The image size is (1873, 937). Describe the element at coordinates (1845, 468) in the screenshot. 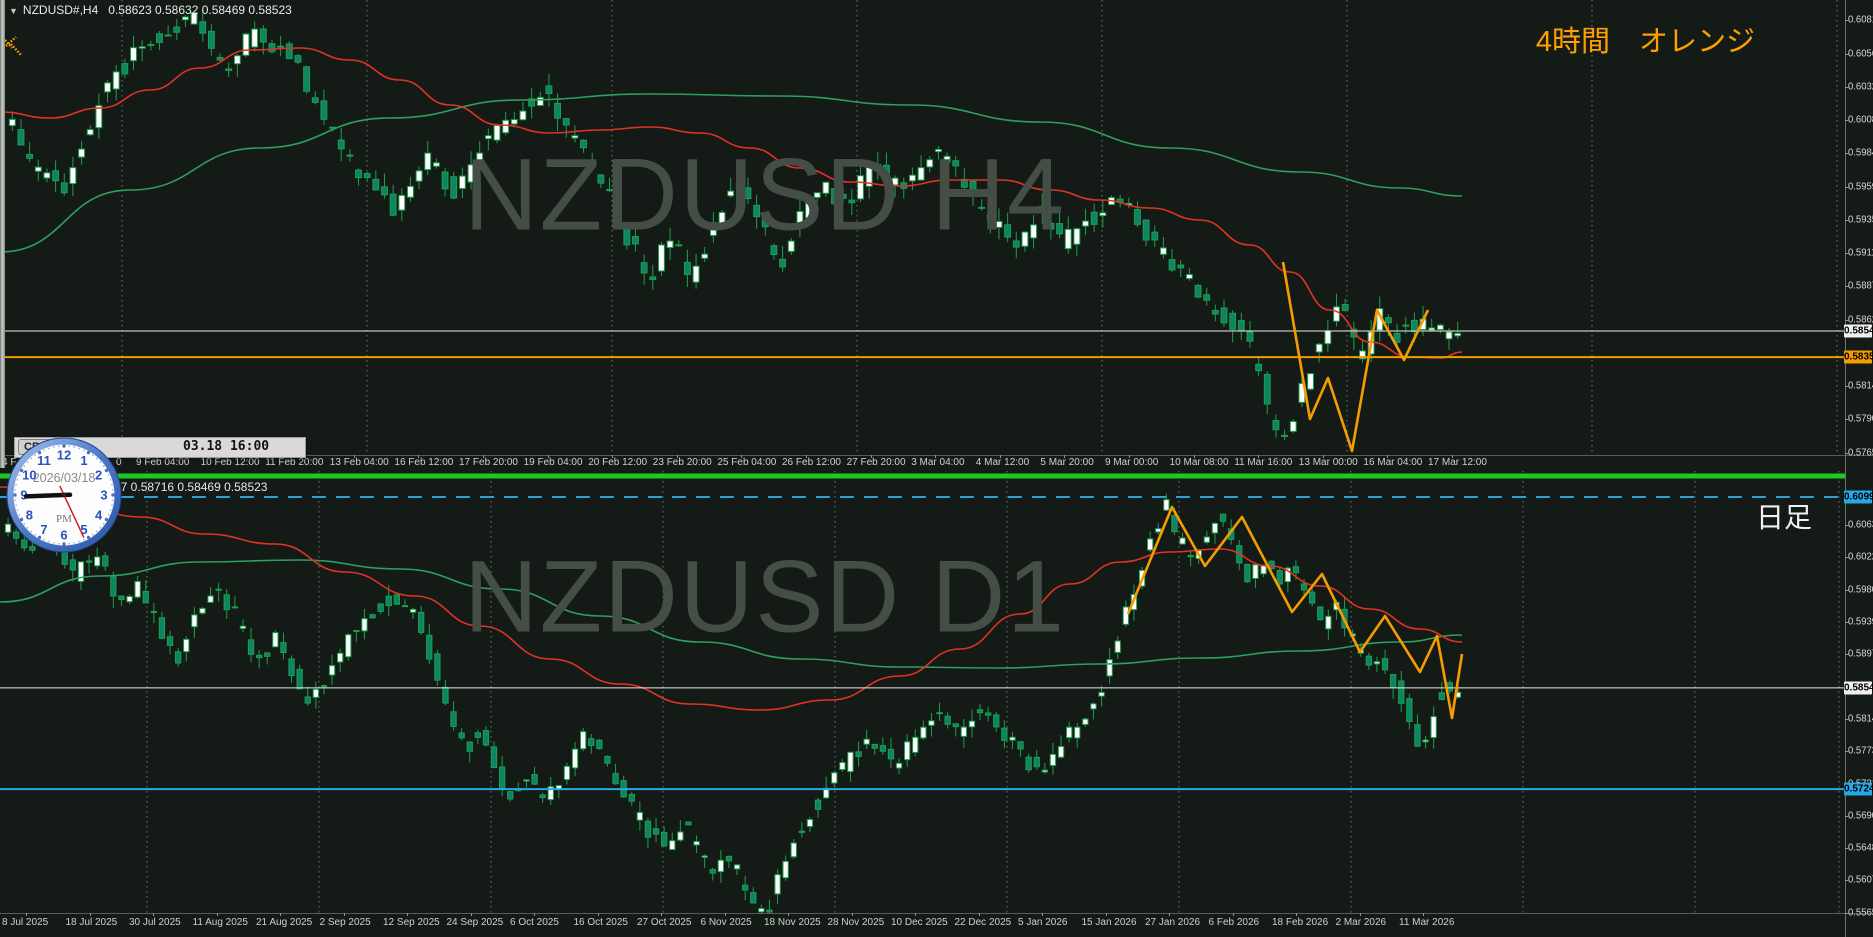

I see `price-axis-border` at that location.